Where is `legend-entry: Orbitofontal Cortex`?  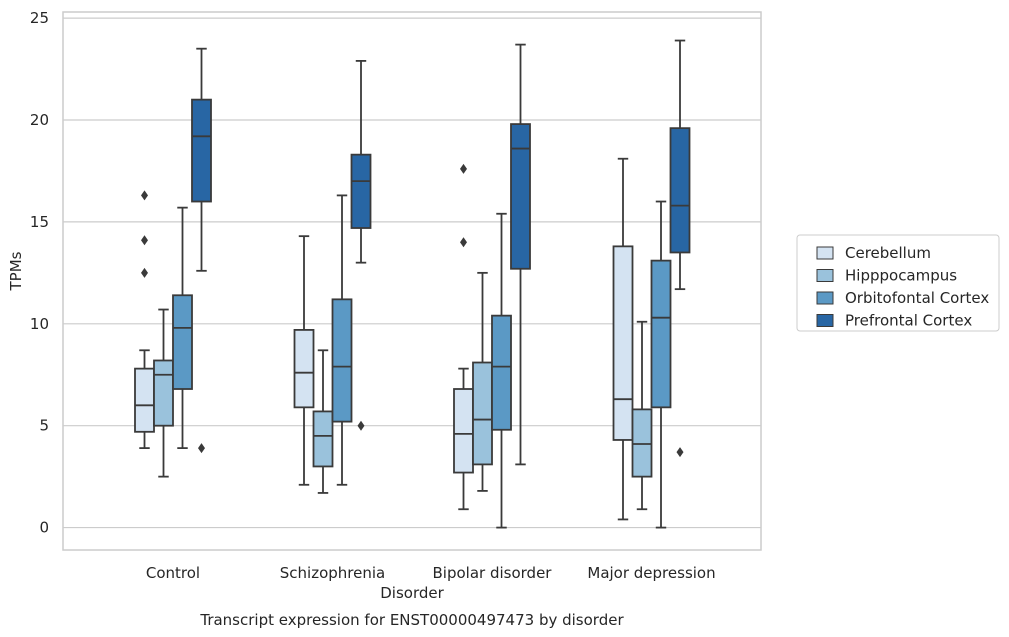 legend-entry: Orbitofontal Cortex is located at coordinates (902, 298).